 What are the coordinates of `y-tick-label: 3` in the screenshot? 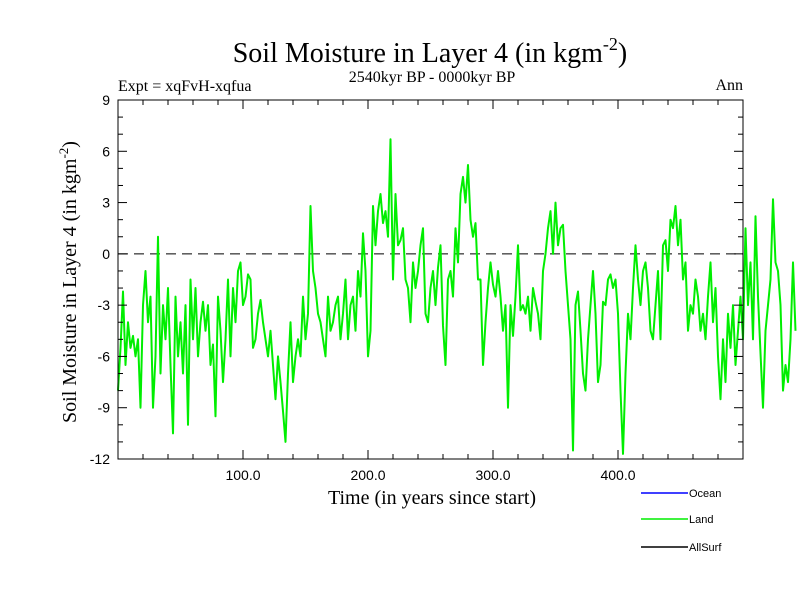 It's located at (106, 203).